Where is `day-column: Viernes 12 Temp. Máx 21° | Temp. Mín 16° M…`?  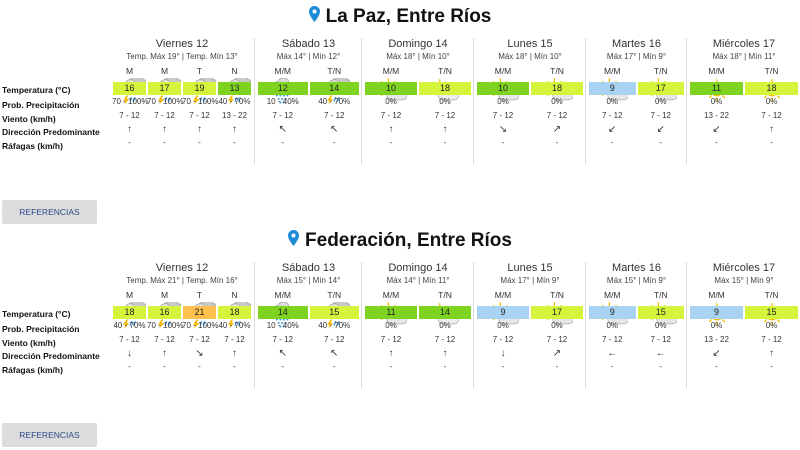 day-column: Viernes 12 Temp. Máx 21° | Temp. Mín 16° M… is located at coordinates (182, 325).